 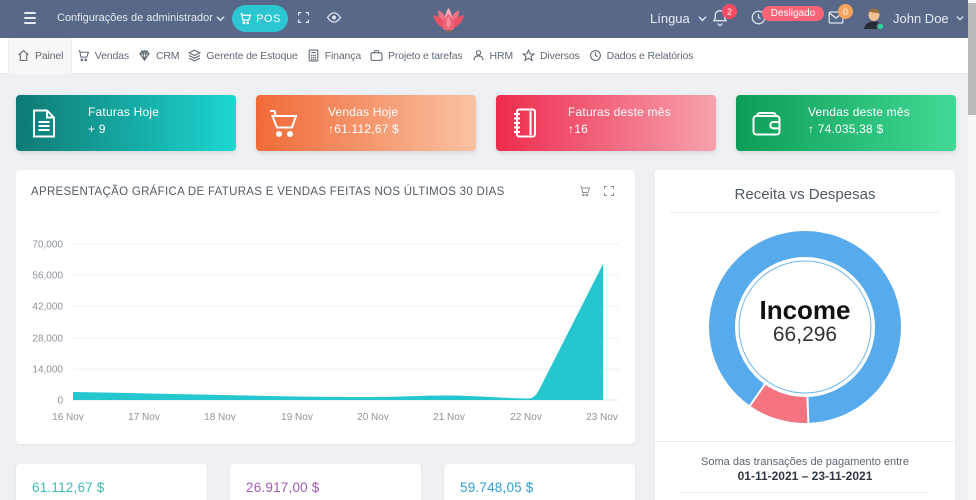 What do you see at coordinates (373, 417) in the screenshot?
I see `svg-text: 20 Nov` at bounding box center [373, 417].